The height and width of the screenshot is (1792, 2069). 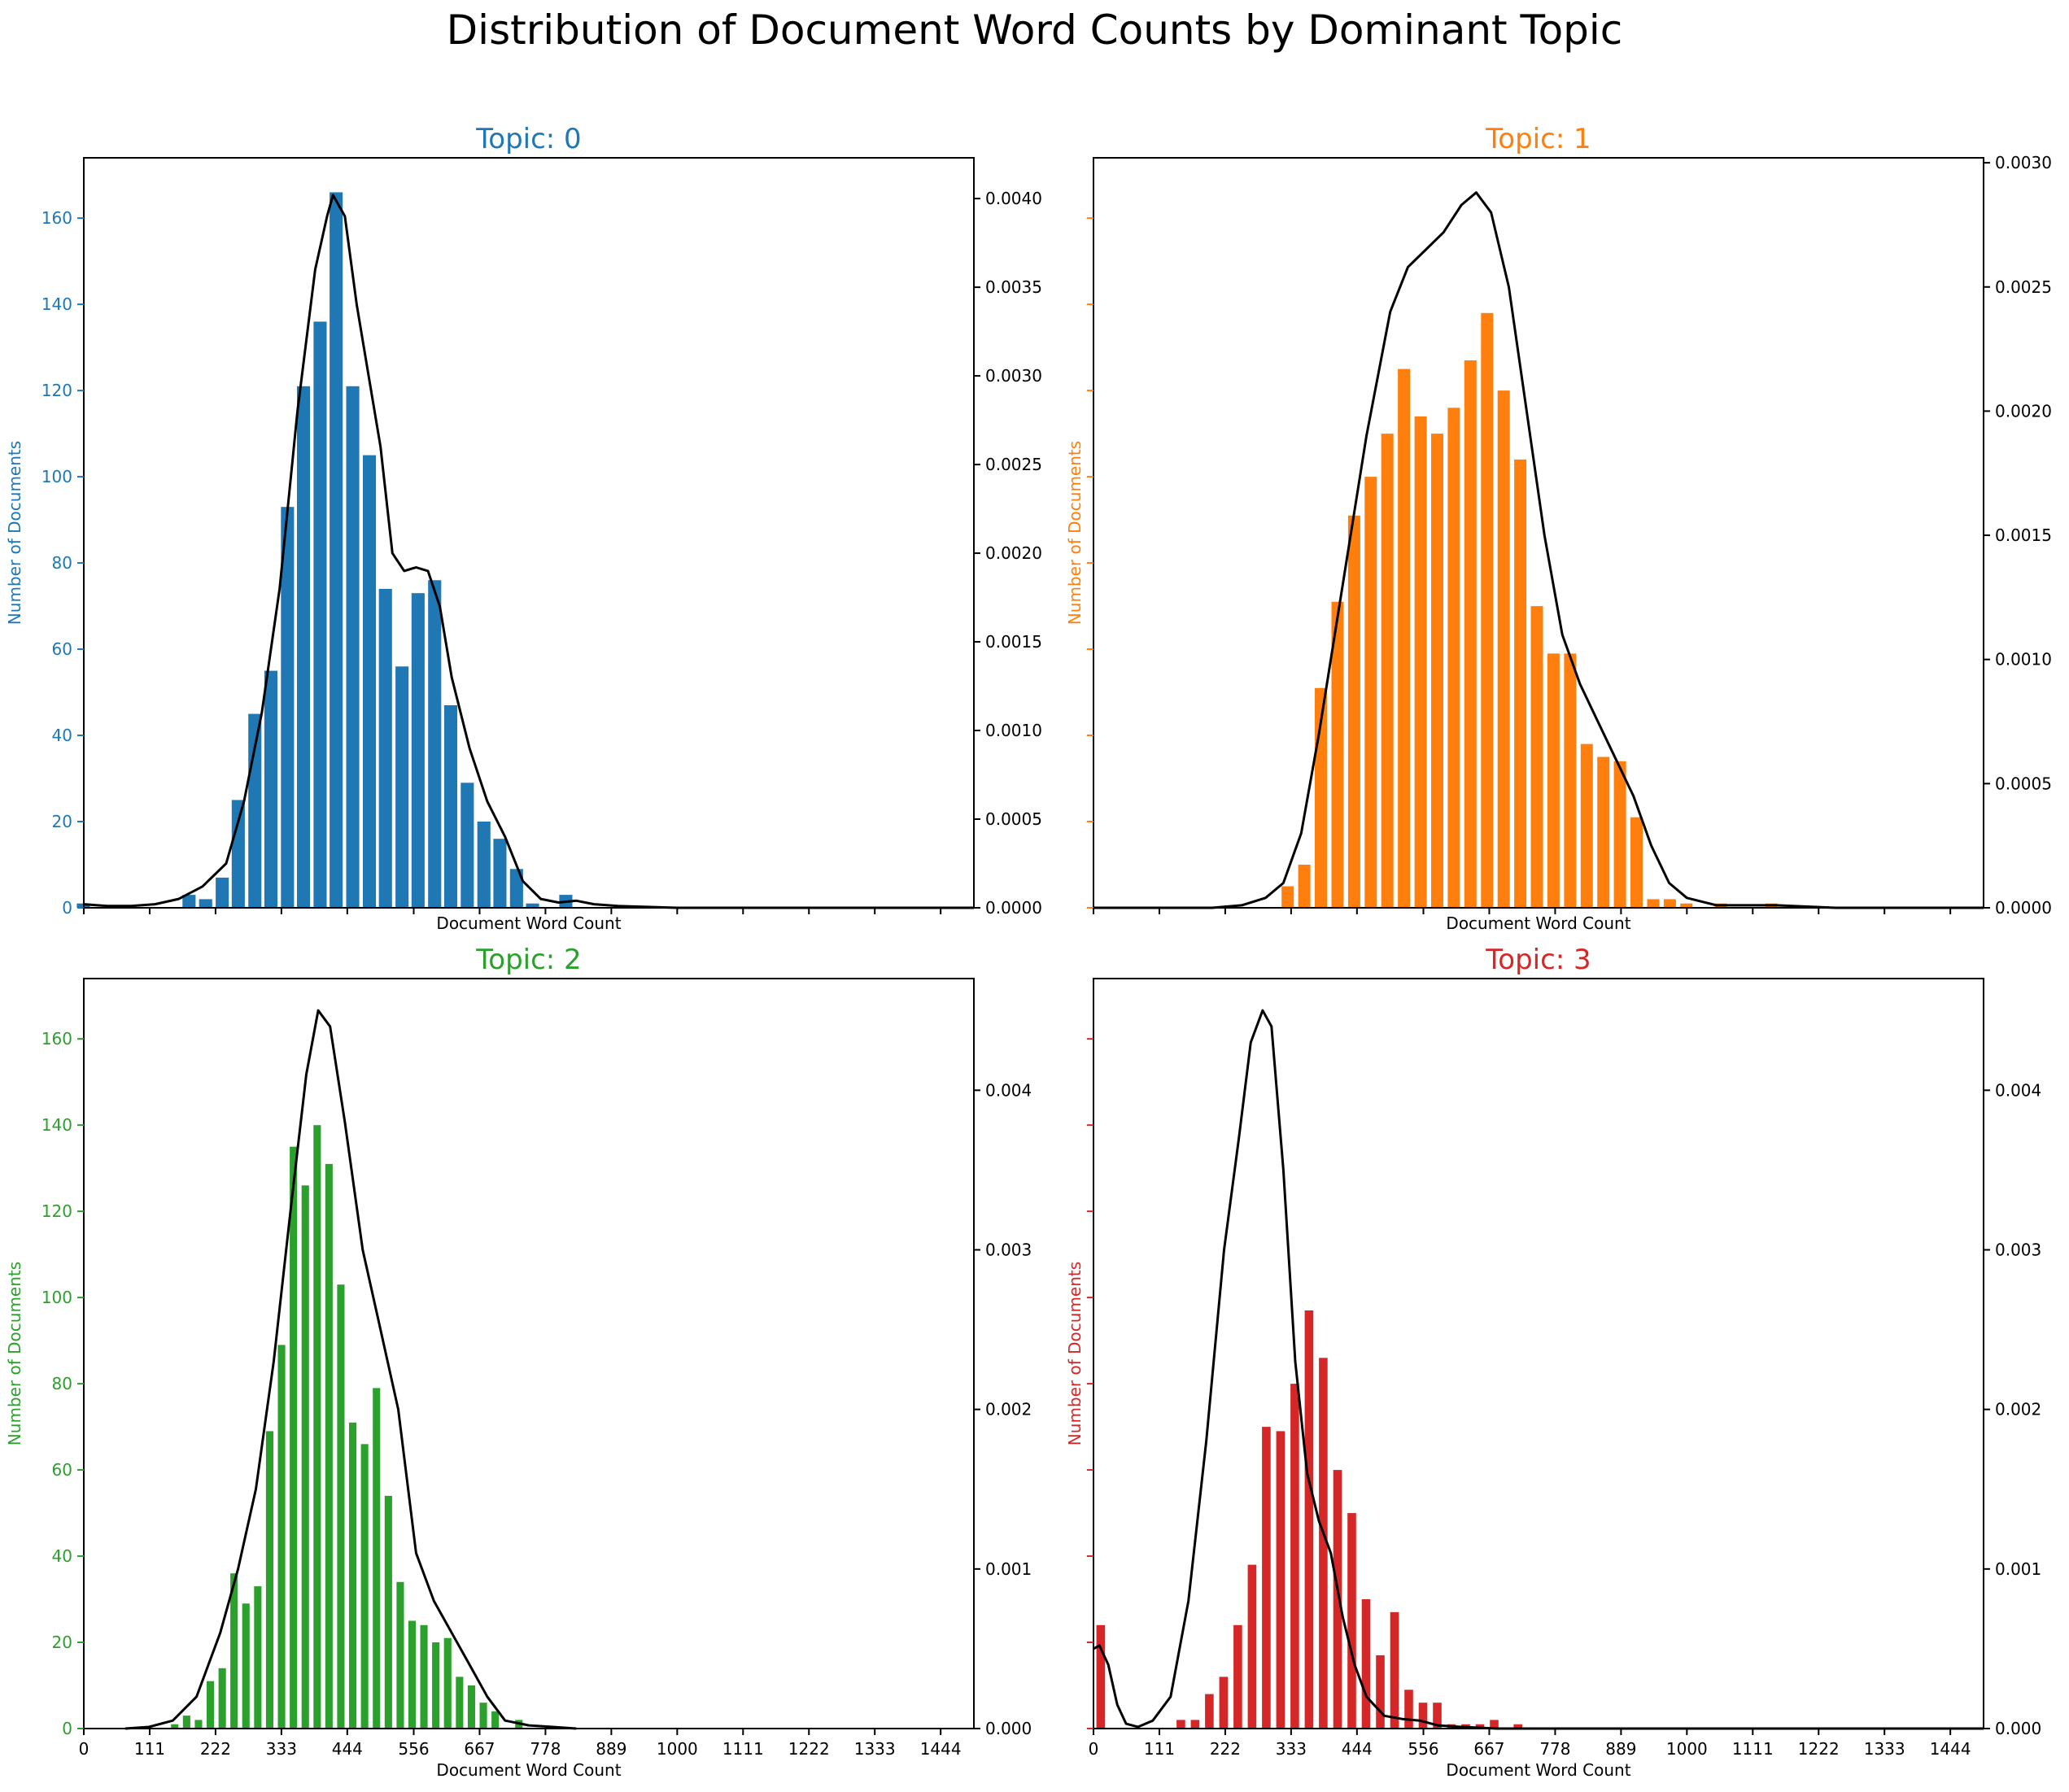 What do you see at coordinates (1819, 1749) in the screenshot?
I see `x-tick-label-11: 1222` at bounding box center [1819, 1749].